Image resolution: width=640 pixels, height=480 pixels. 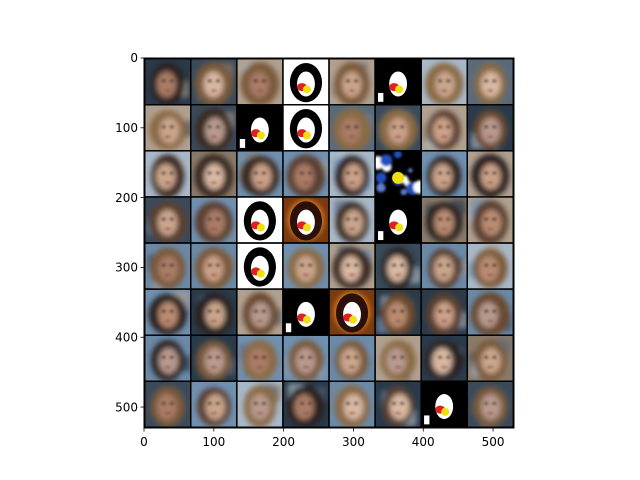 I want to click on y-tick-label: 500, so click(x=126, y=407).